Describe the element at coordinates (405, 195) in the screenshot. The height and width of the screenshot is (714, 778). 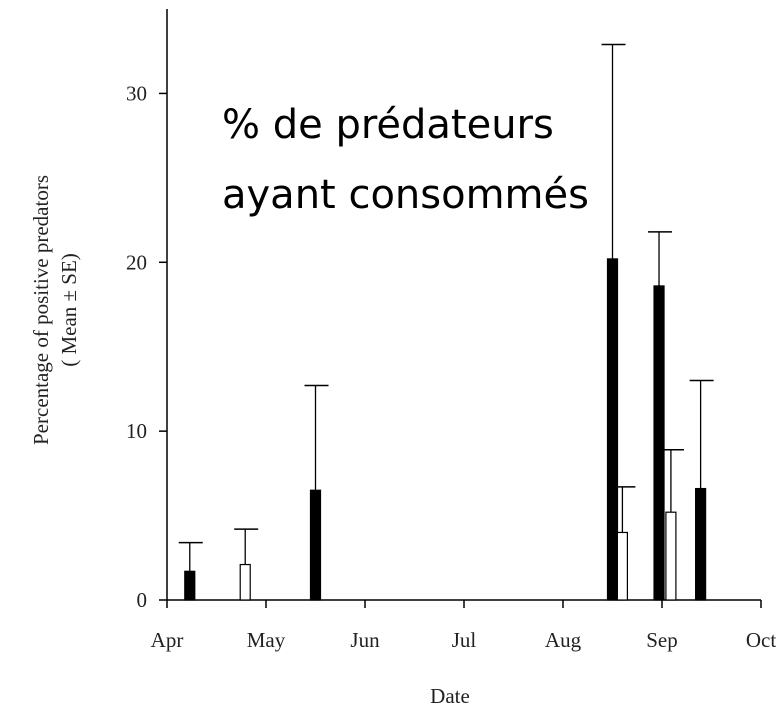
I see `annotation: ayant consommés` at that location.